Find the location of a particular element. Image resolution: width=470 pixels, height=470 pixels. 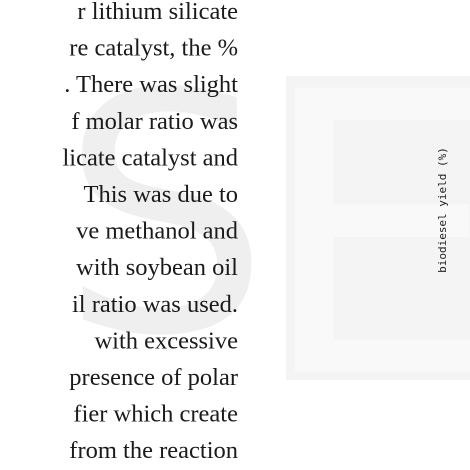

text-line: ve methanol and is located at coordinates (157, 231).